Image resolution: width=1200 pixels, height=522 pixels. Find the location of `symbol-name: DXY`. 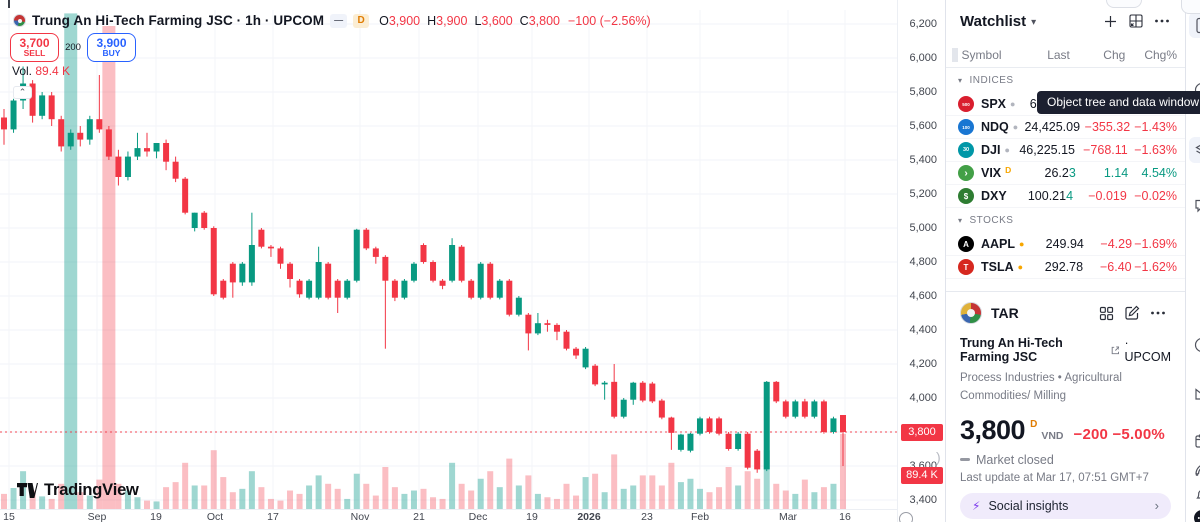

symbol-name: DXY is located at coordinates (994, 196).